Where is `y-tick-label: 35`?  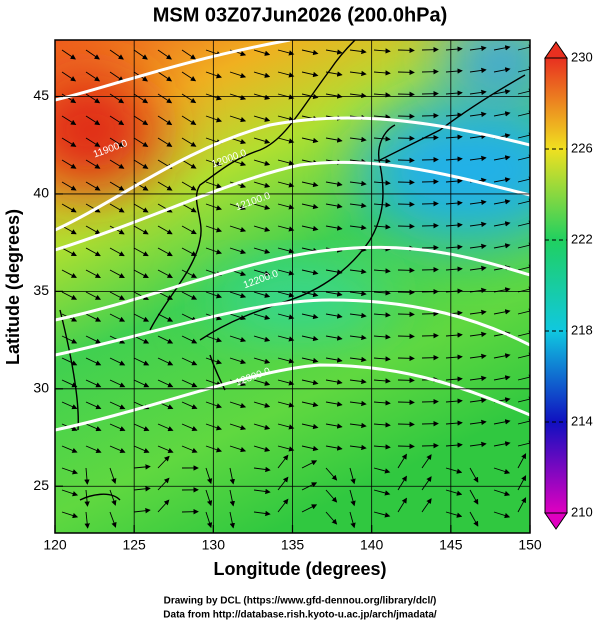 y-tick-label: 35 is located at coordinates (41, 290).